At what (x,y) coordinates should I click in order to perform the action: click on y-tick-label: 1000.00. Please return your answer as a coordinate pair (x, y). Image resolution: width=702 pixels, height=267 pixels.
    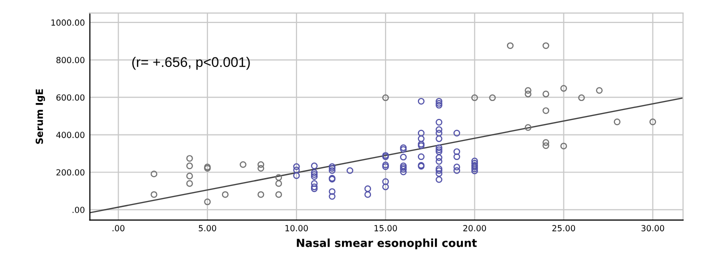
    Looking at the image, I should click on (67, 22).